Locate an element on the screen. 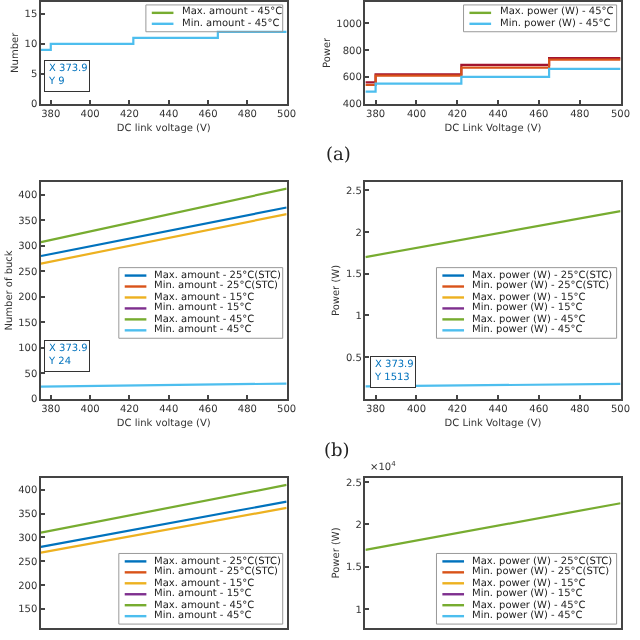 The image size is (640, 640). text: (a) is located at coordinates (338, 156).